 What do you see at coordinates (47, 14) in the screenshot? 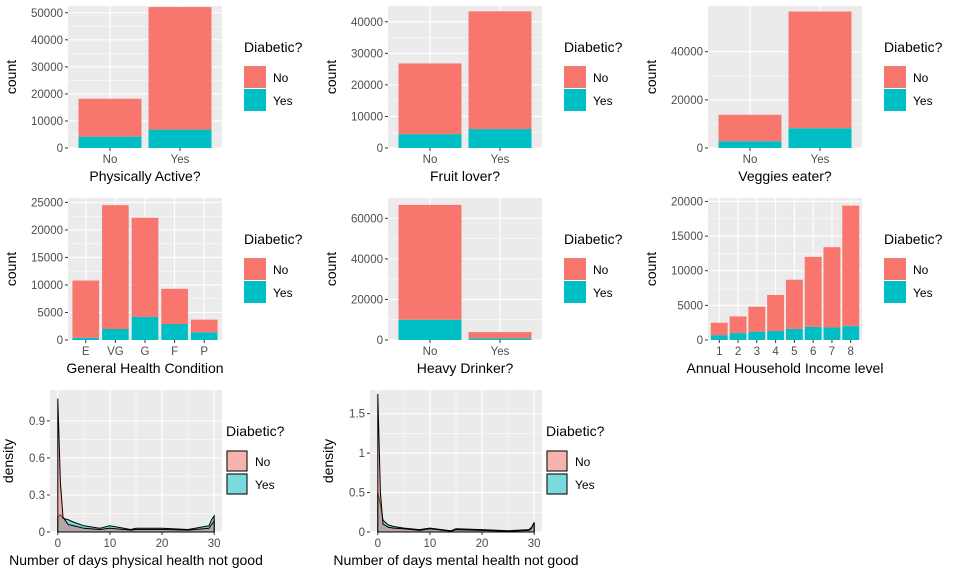
I see `y-tick-label: 50000` at bounding box center [47, 14].